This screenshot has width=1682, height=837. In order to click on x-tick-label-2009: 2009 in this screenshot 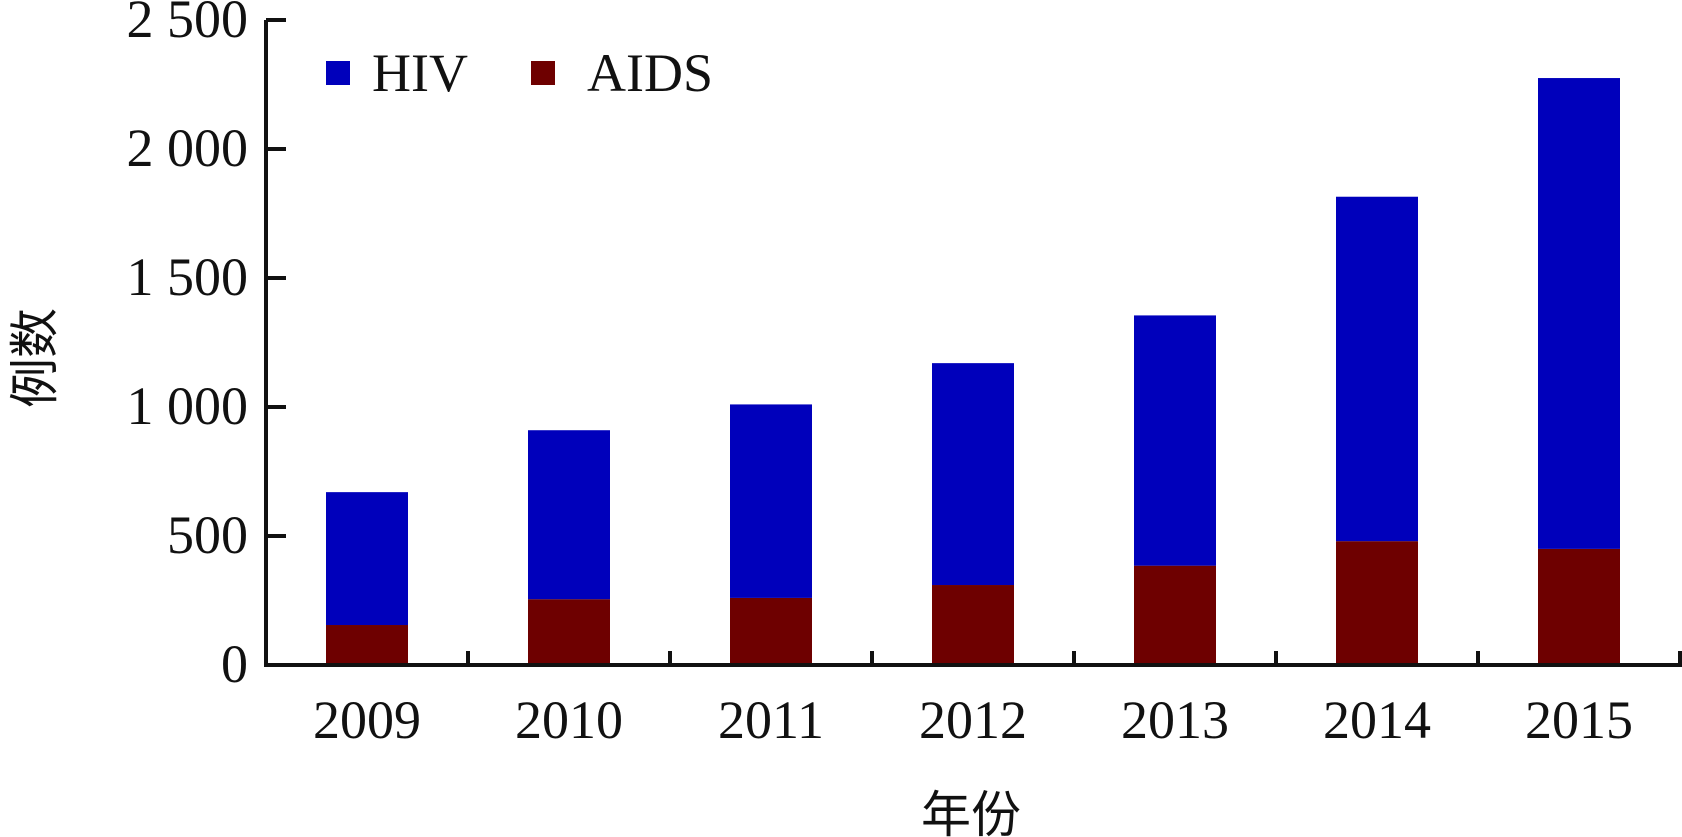, I will do `click(367, 720)`.